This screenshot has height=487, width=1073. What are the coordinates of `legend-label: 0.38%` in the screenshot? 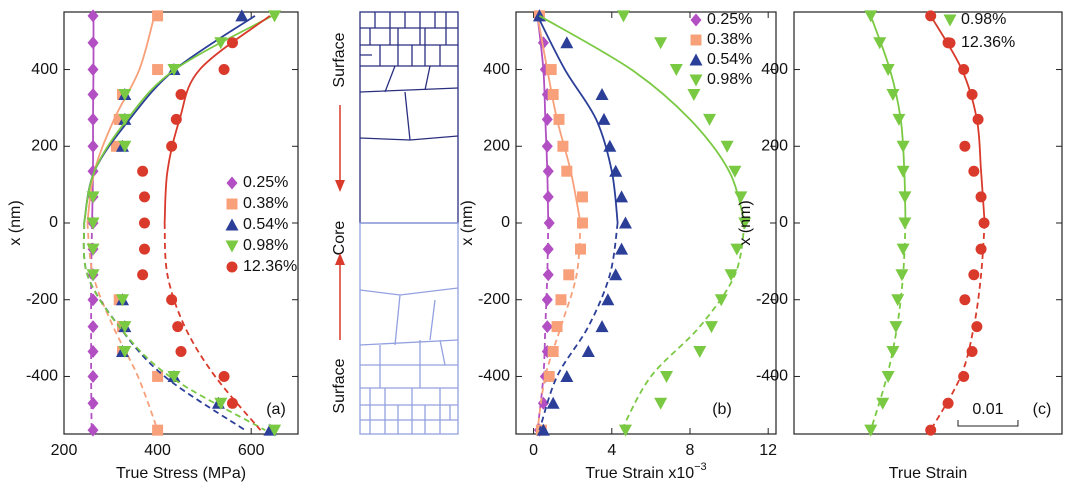 It's located at (265, 203).